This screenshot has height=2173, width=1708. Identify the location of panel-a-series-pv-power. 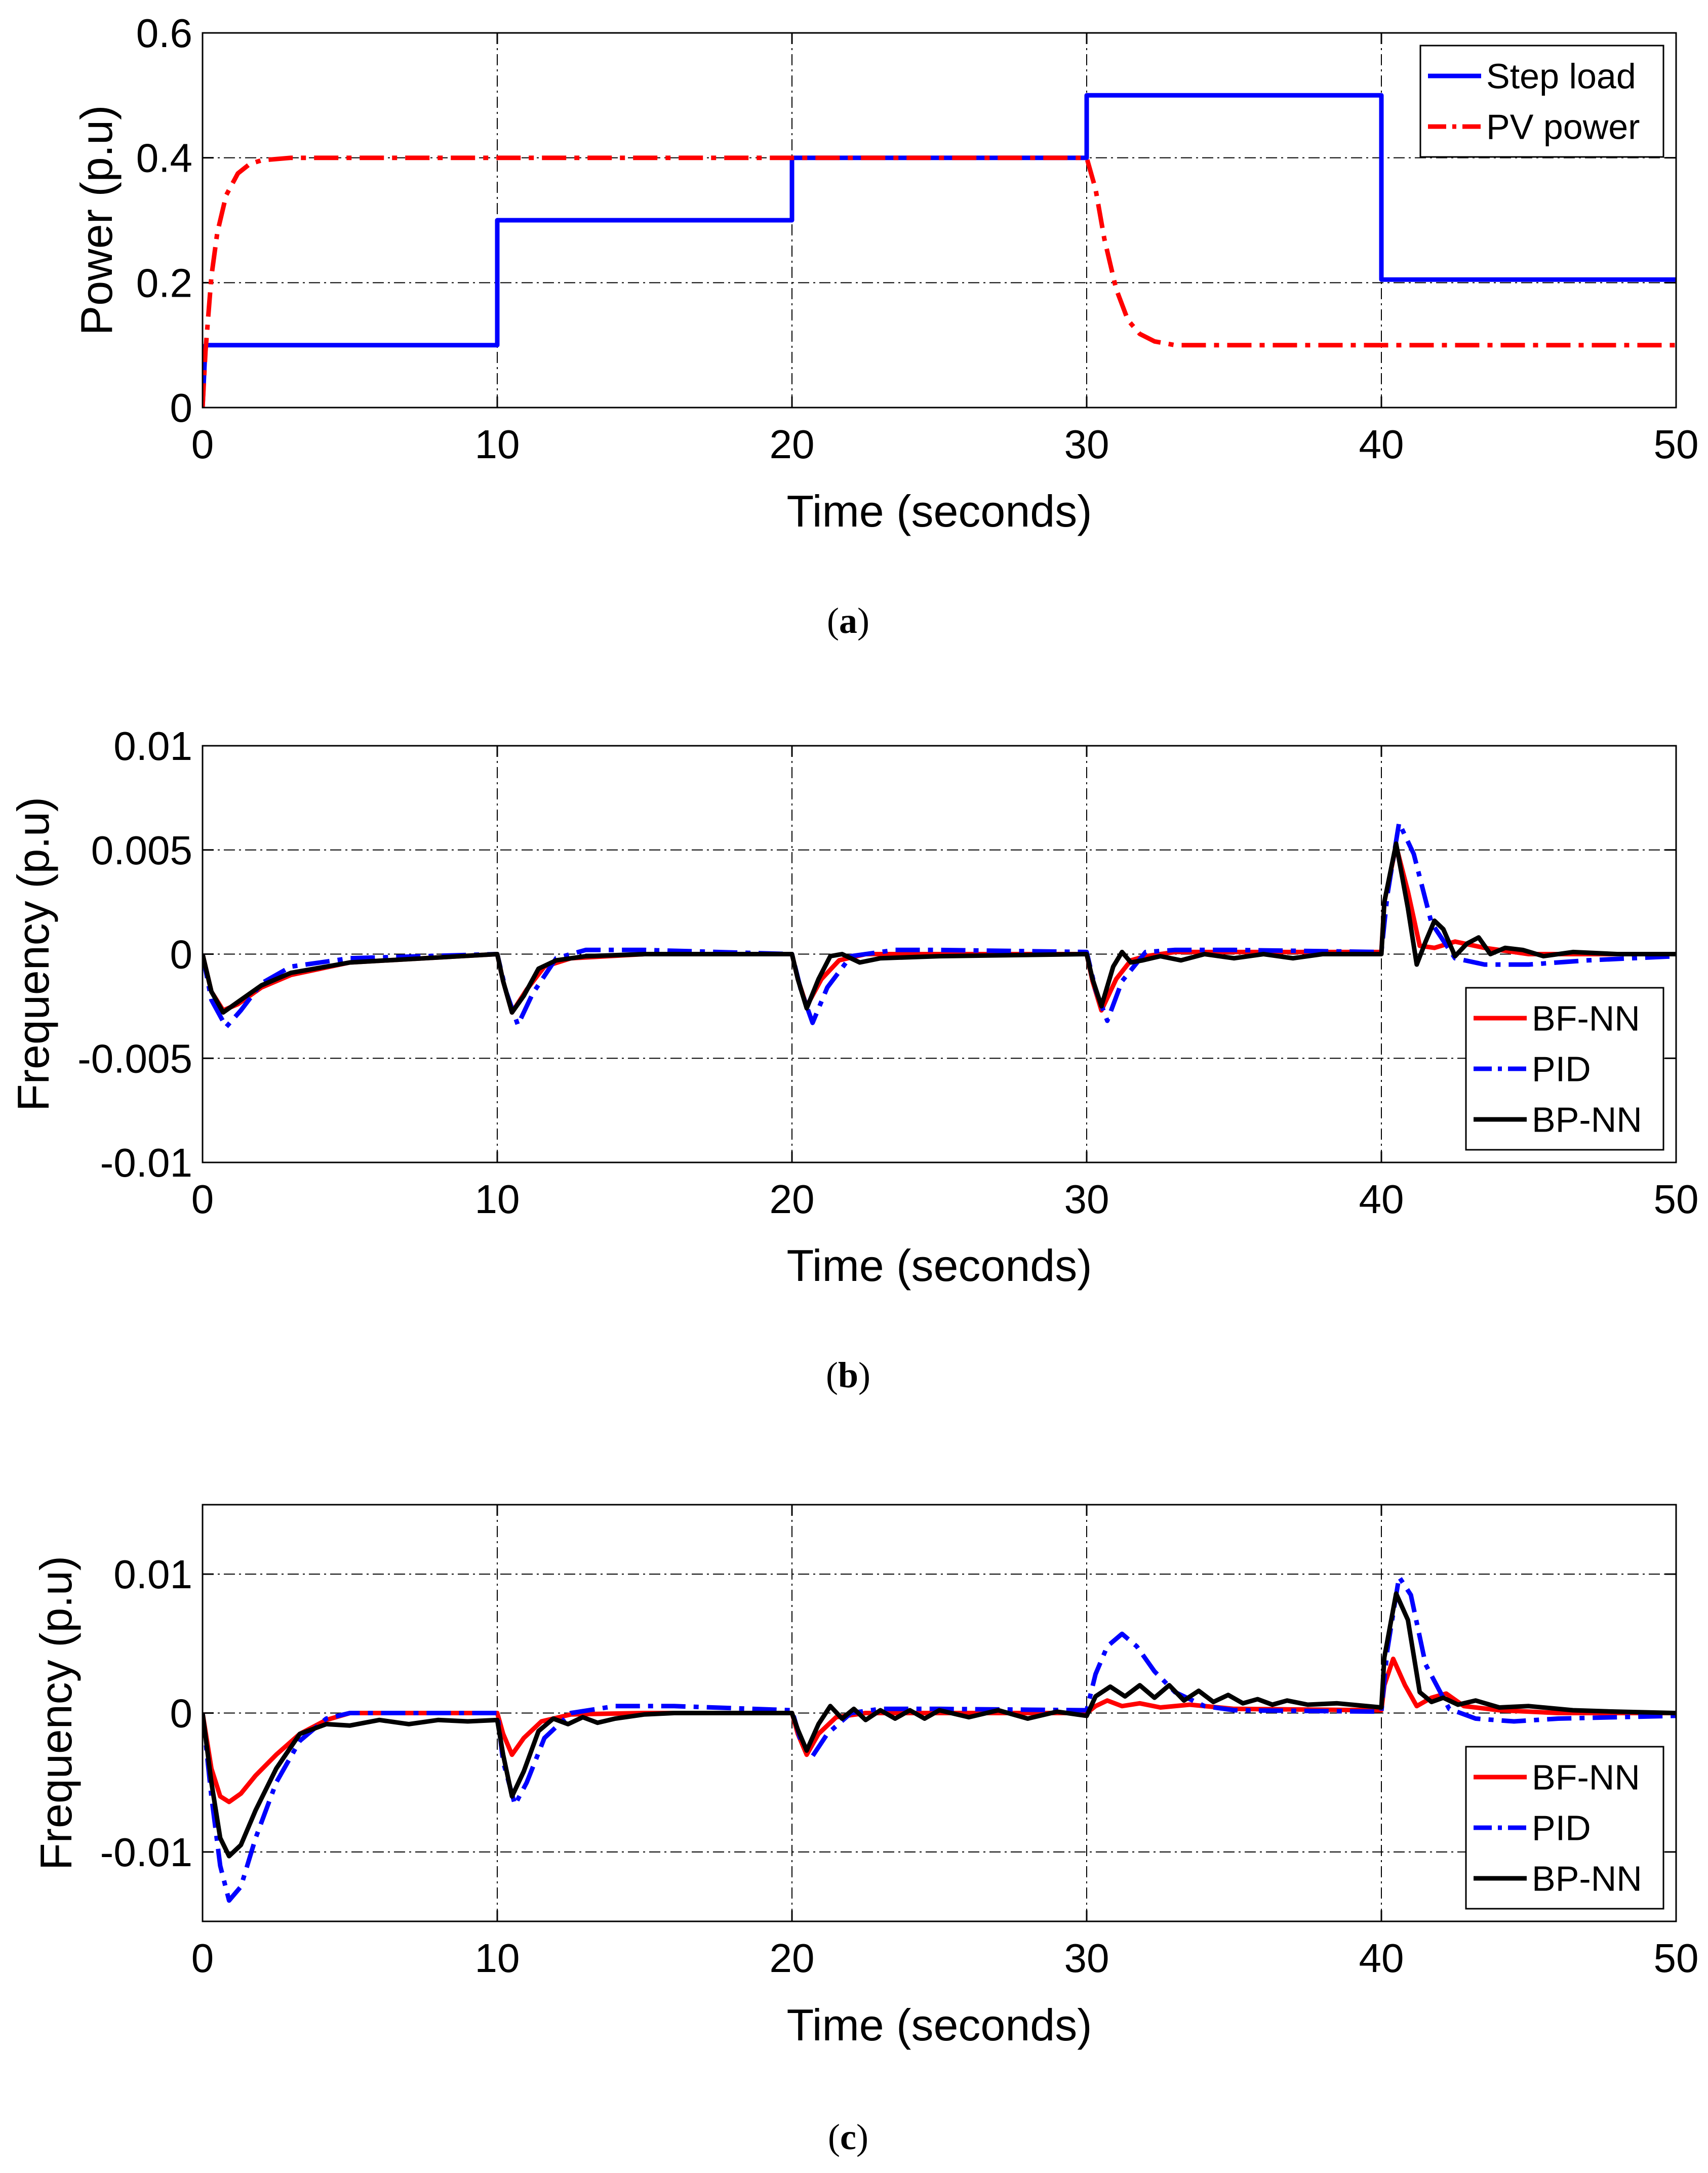
(940, 281).